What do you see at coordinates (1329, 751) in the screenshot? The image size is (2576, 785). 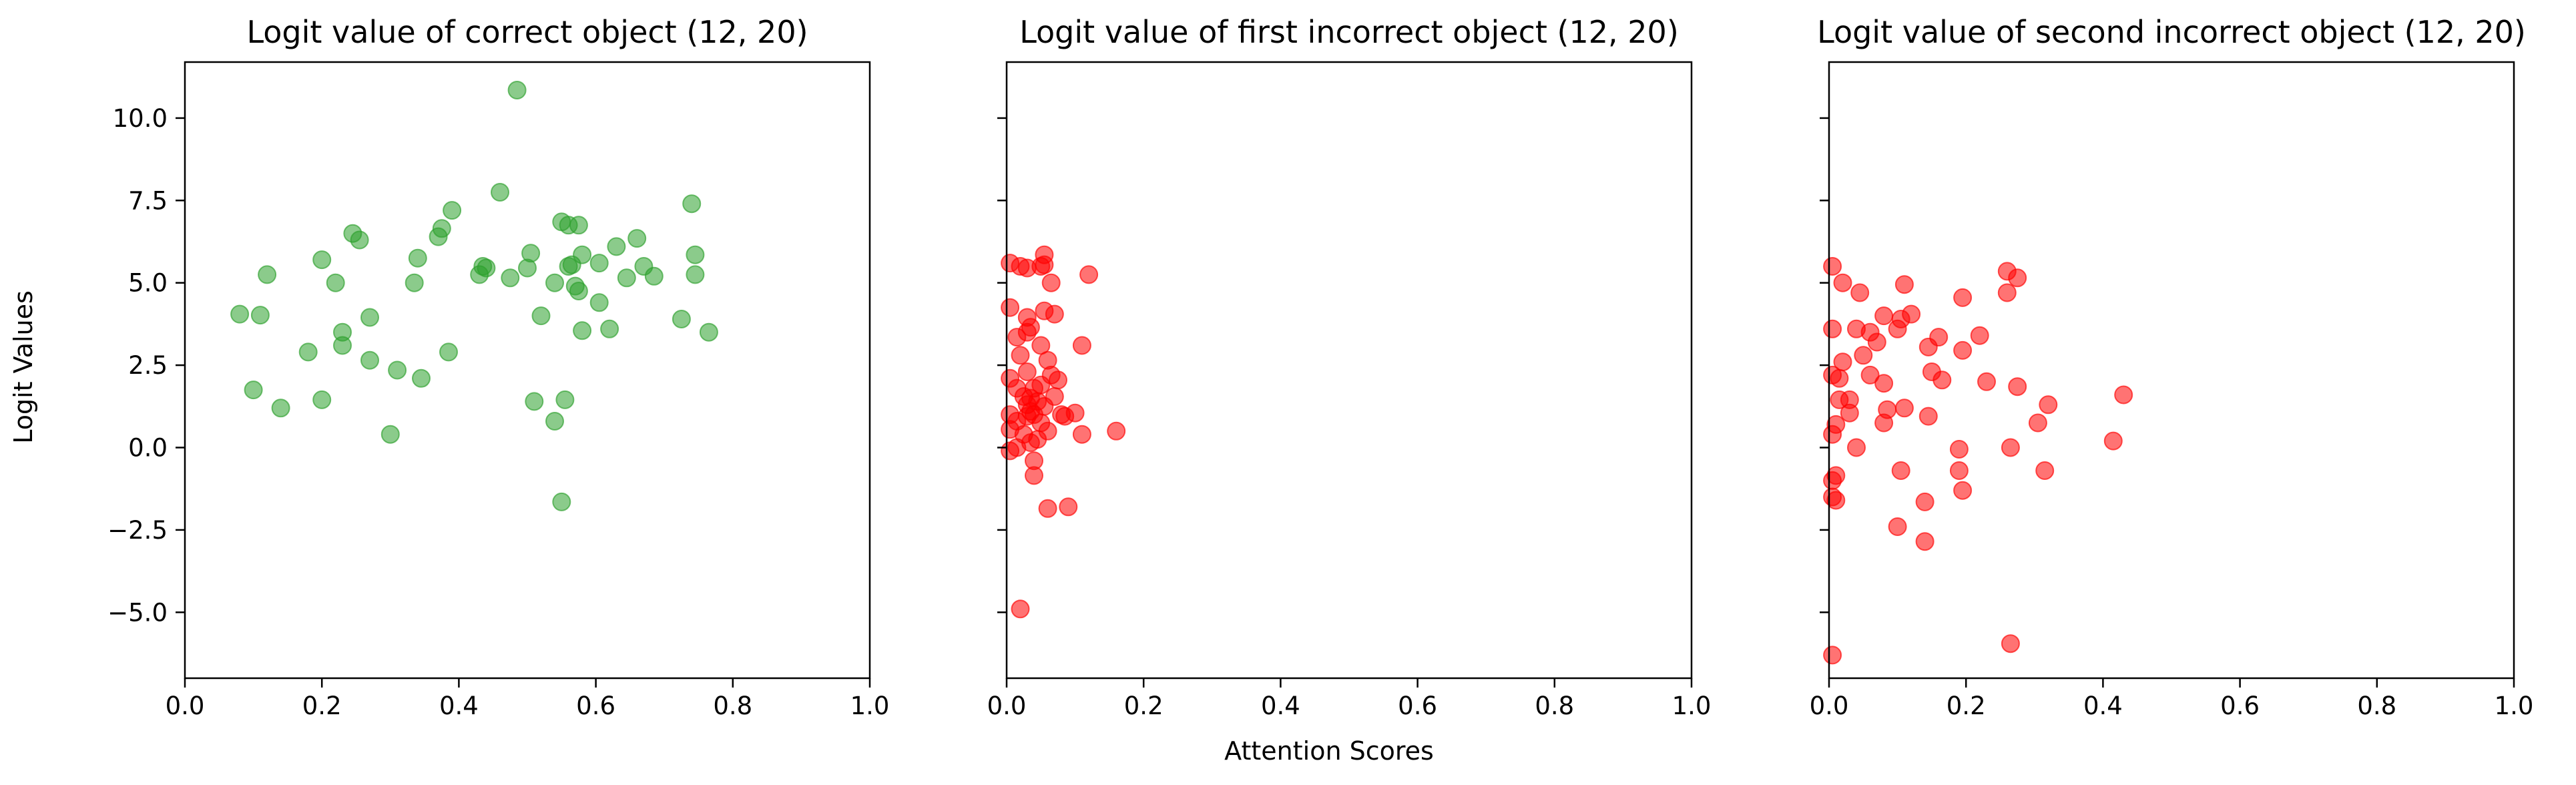 I see `x-axis-label: Attention Scores` at bounding box center [1329, 751].